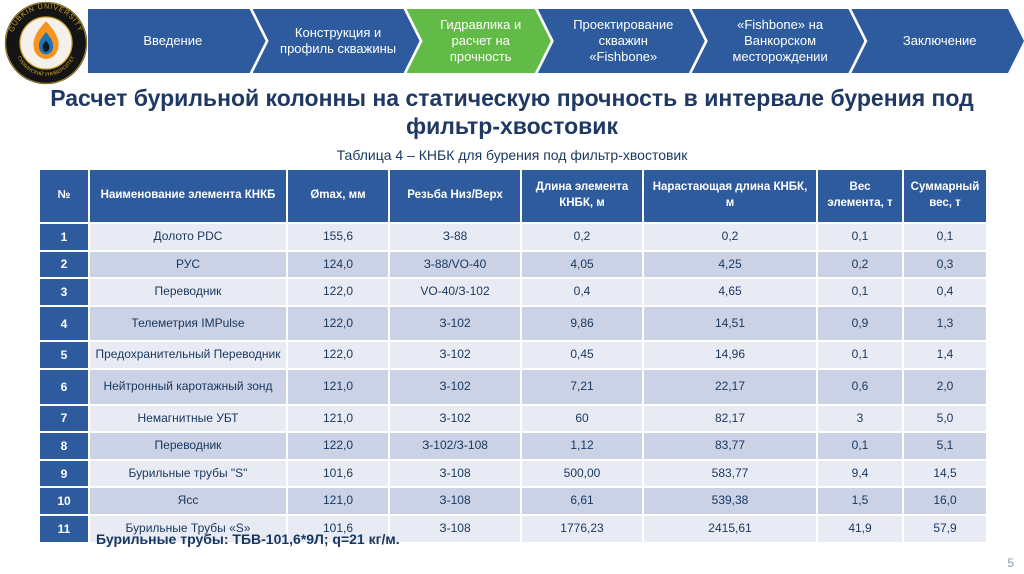  I want to click on table-cell: 1776,23, so click(582, 528).